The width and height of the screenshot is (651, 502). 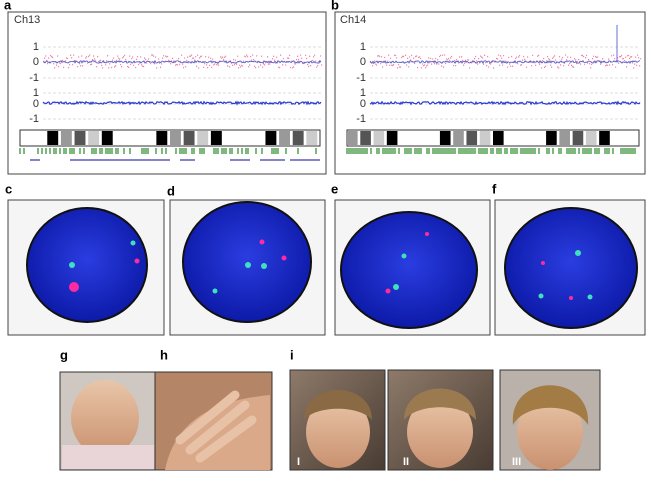 What do you see at coordinates (164, 354) in the screenshot?
I see `panel-label: h` at bounding box center [164, 354].